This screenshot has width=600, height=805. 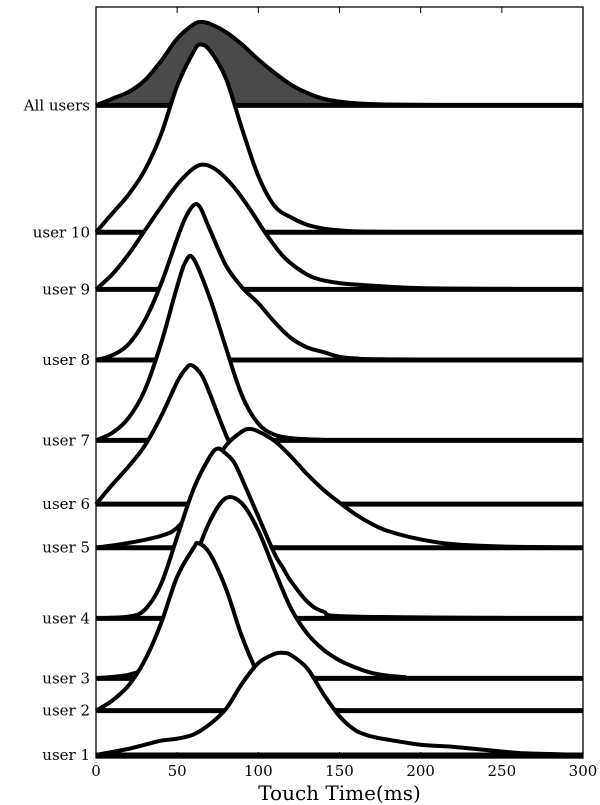 I want to click on x-tick-label-50: 50, so click(x=177, y=771).